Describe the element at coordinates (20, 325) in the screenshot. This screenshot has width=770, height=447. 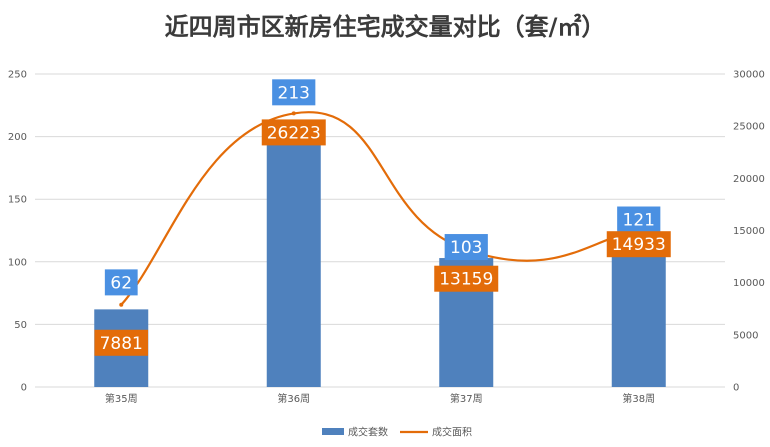
I see `left-axis-tick-label: 50` at that location.